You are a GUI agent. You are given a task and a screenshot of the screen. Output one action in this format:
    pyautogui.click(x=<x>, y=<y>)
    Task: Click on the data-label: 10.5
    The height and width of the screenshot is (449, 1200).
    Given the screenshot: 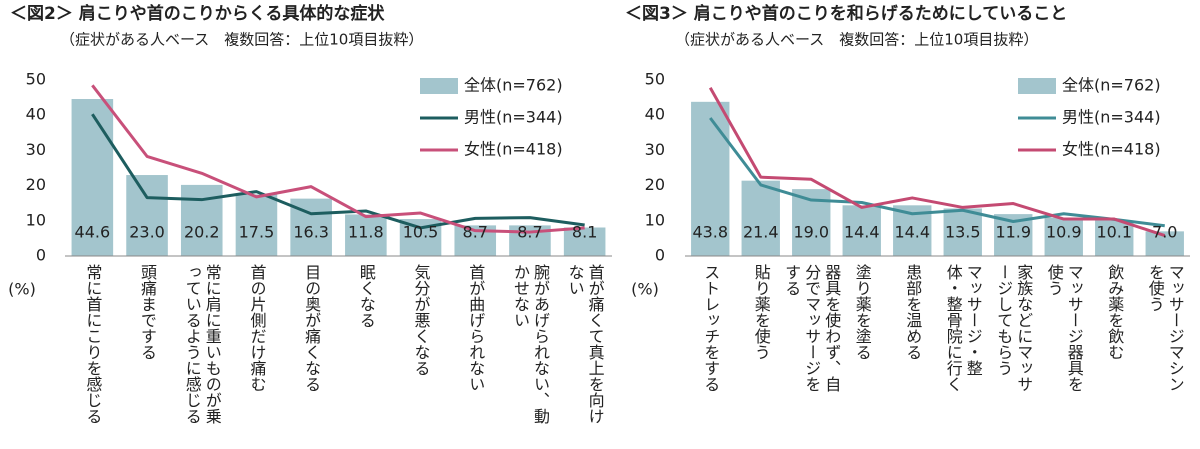 What is the action you would take?
    pyautogui.click(x=421, y=232)
    